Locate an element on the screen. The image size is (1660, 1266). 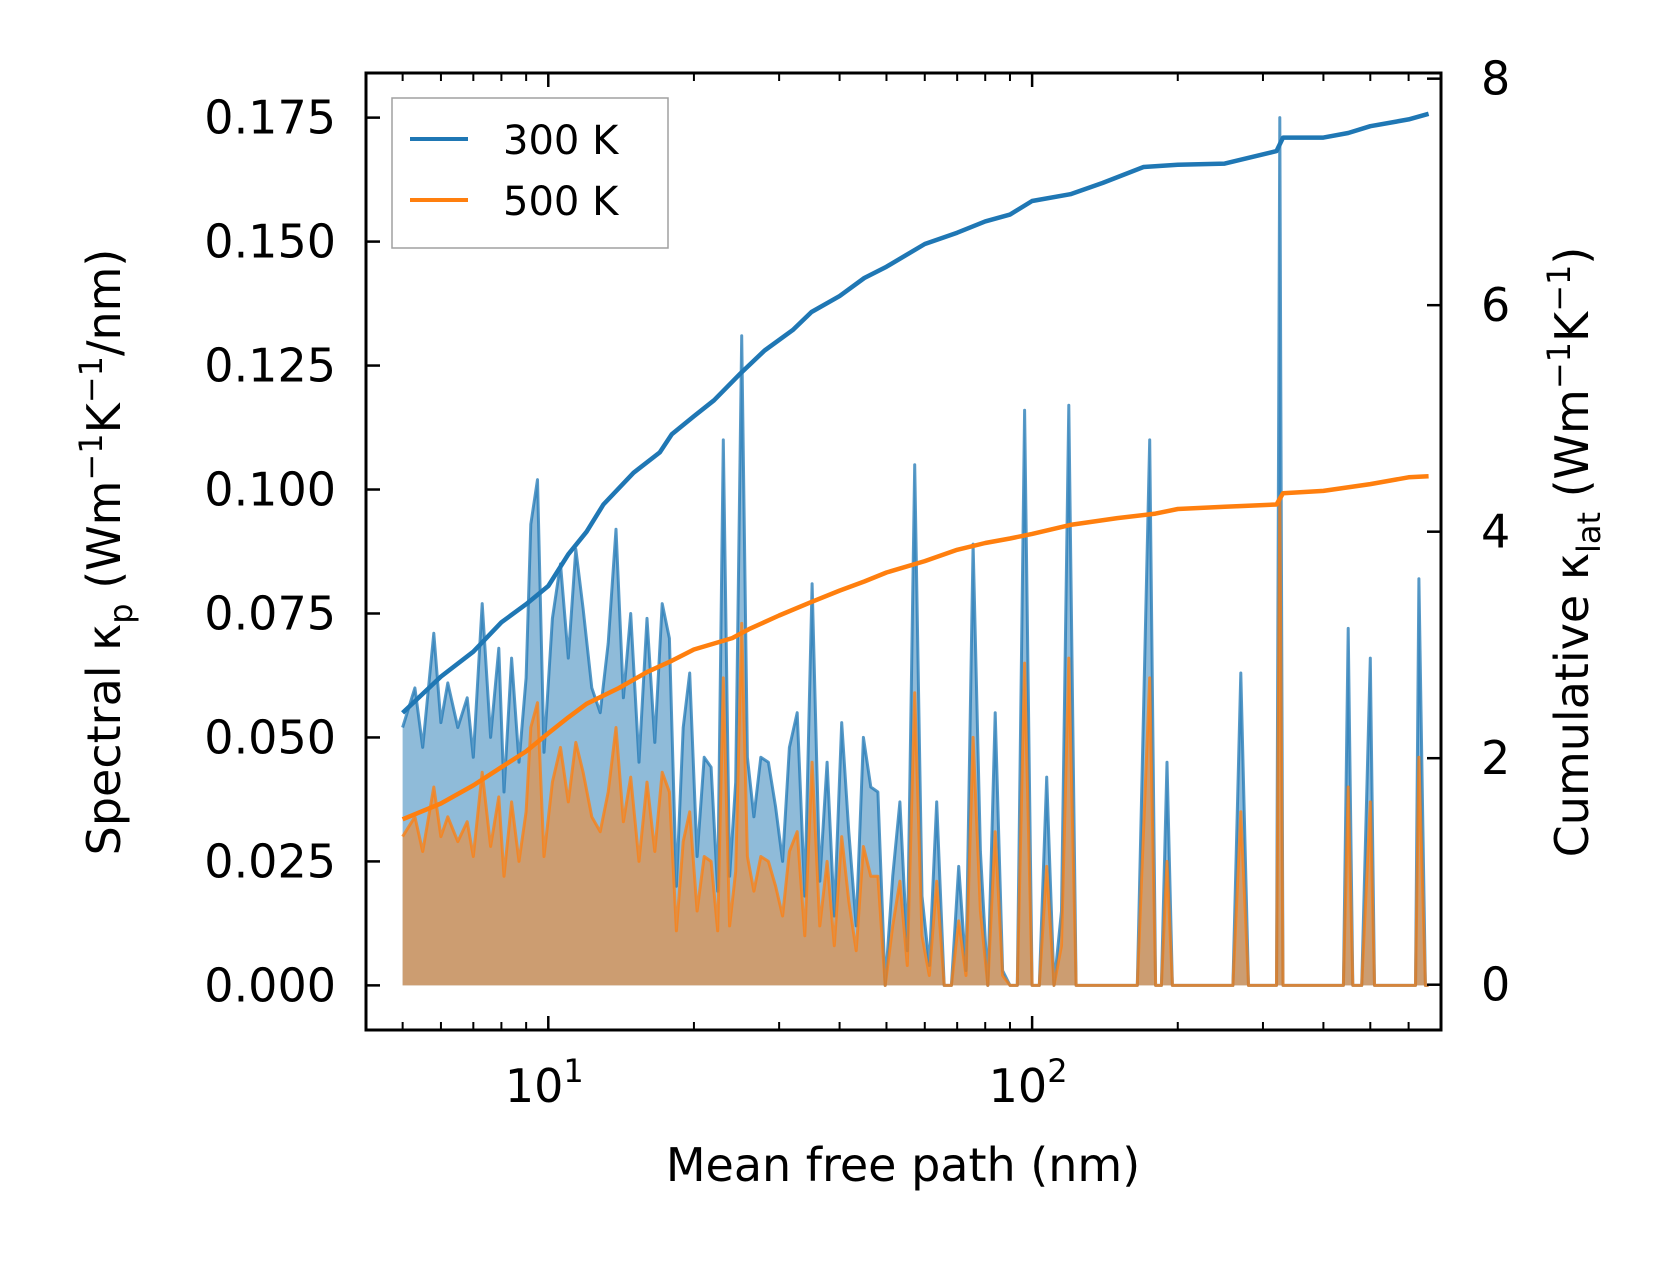
left-y-tick-label: 0.075 is located at coordinates (270, 613).